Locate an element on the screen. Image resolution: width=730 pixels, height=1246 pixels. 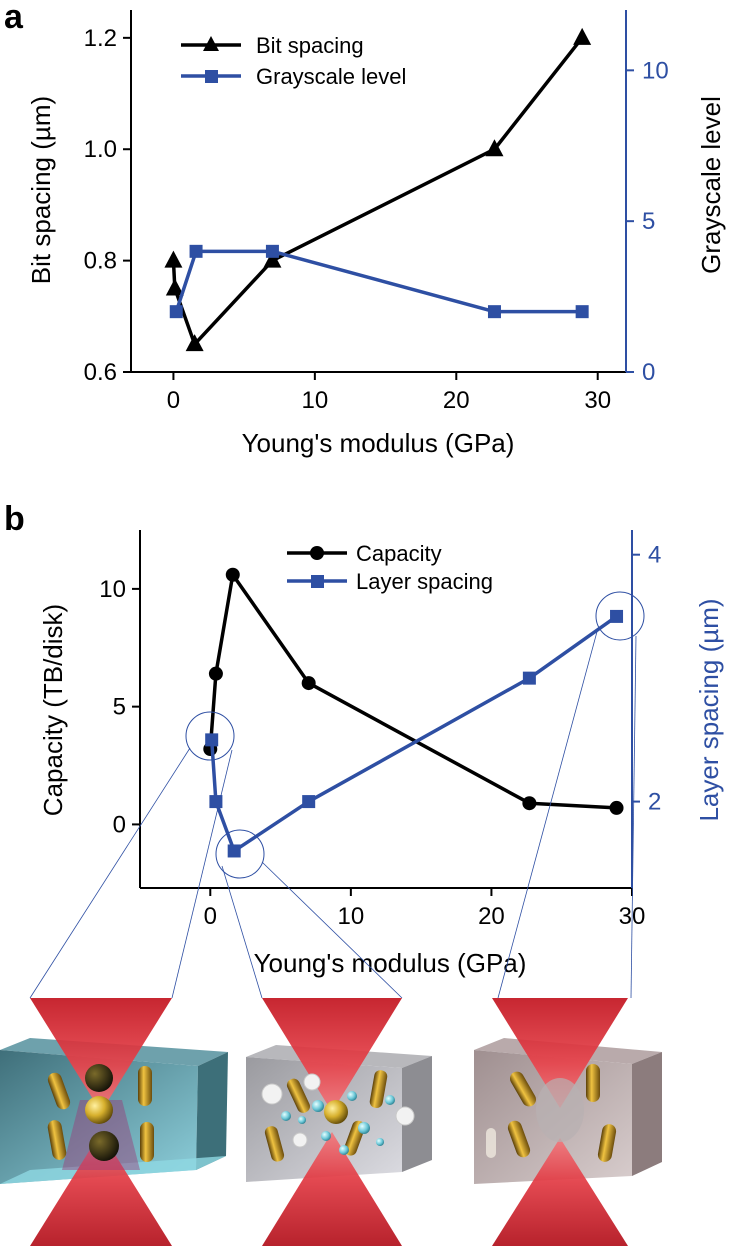
y-tick-label: 5 is located at coordinates (119, 707).